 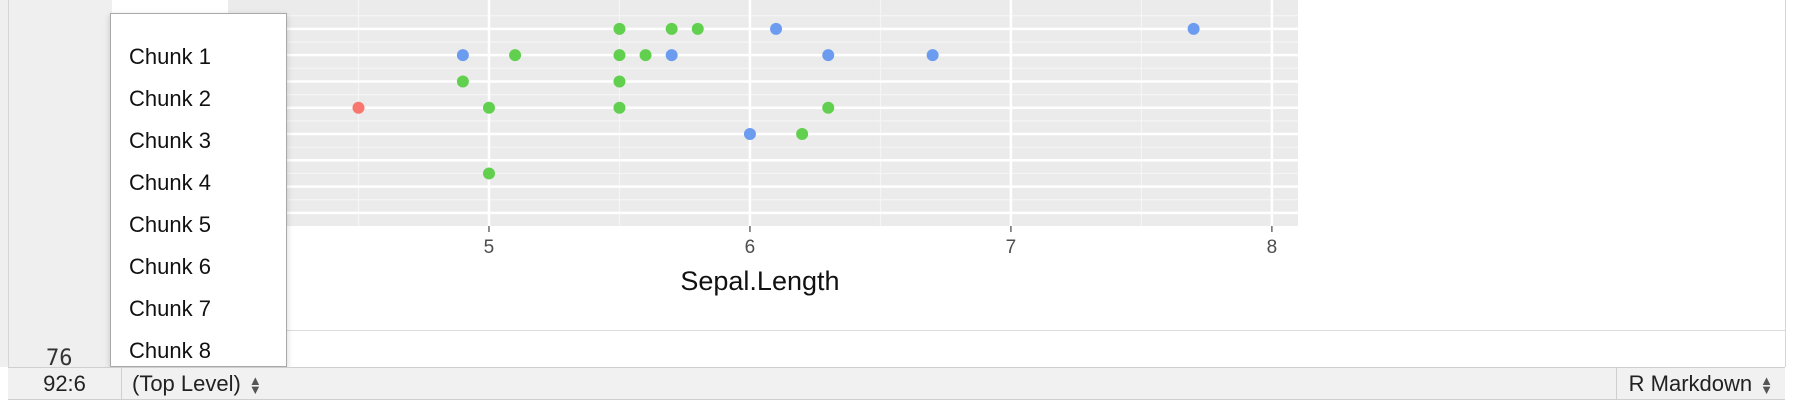 I want to click on x-tick-label: 7, so click(x=1011, y=247).